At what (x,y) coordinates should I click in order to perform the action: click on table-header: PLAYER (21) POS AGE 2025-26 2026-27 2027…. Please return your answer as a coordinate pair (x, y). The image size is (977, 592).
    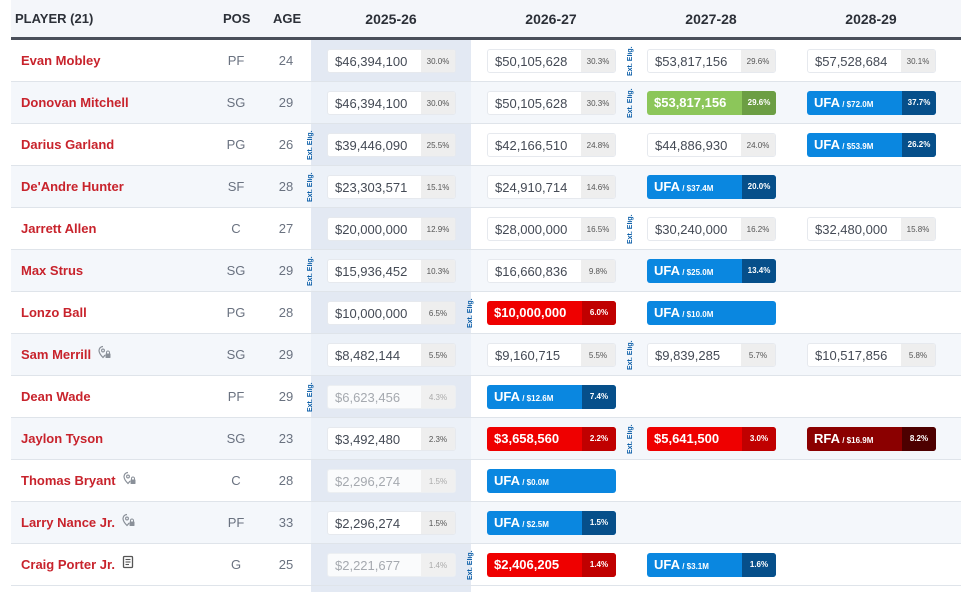
    Looking at the image, I should click on (486, 20).